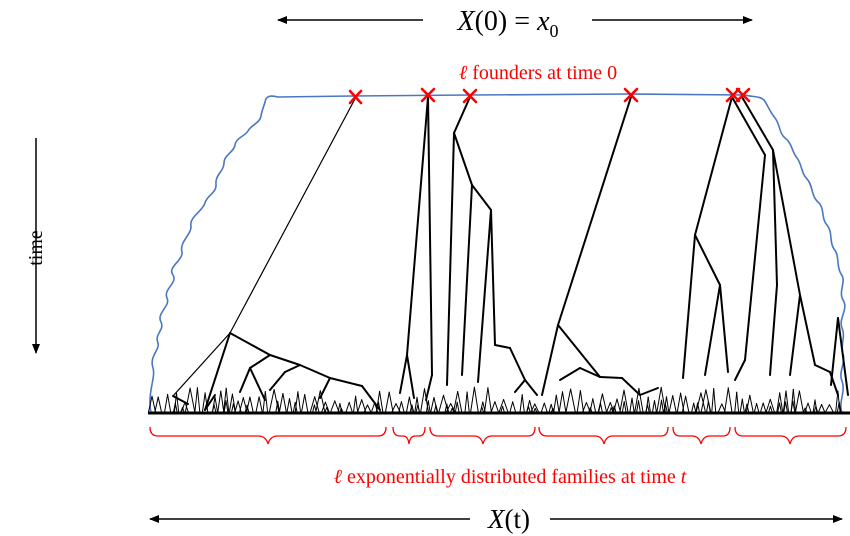  I want to click on family-braces, so click(498, 435).